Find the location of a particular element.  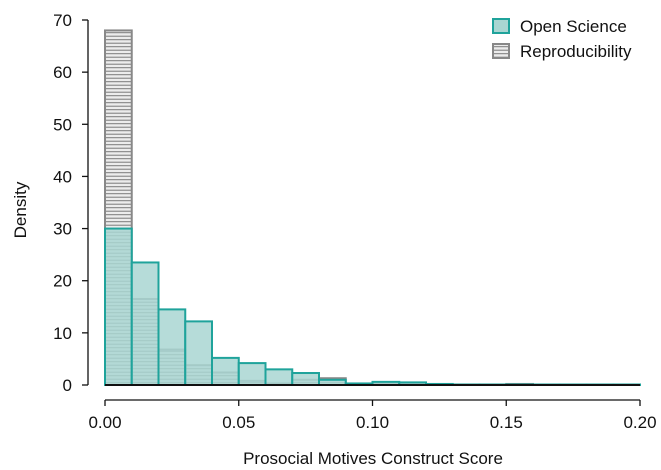

x-axis: 0.00 0.05 0.10 0.15 0.20 is located at coordinates (372, 415).